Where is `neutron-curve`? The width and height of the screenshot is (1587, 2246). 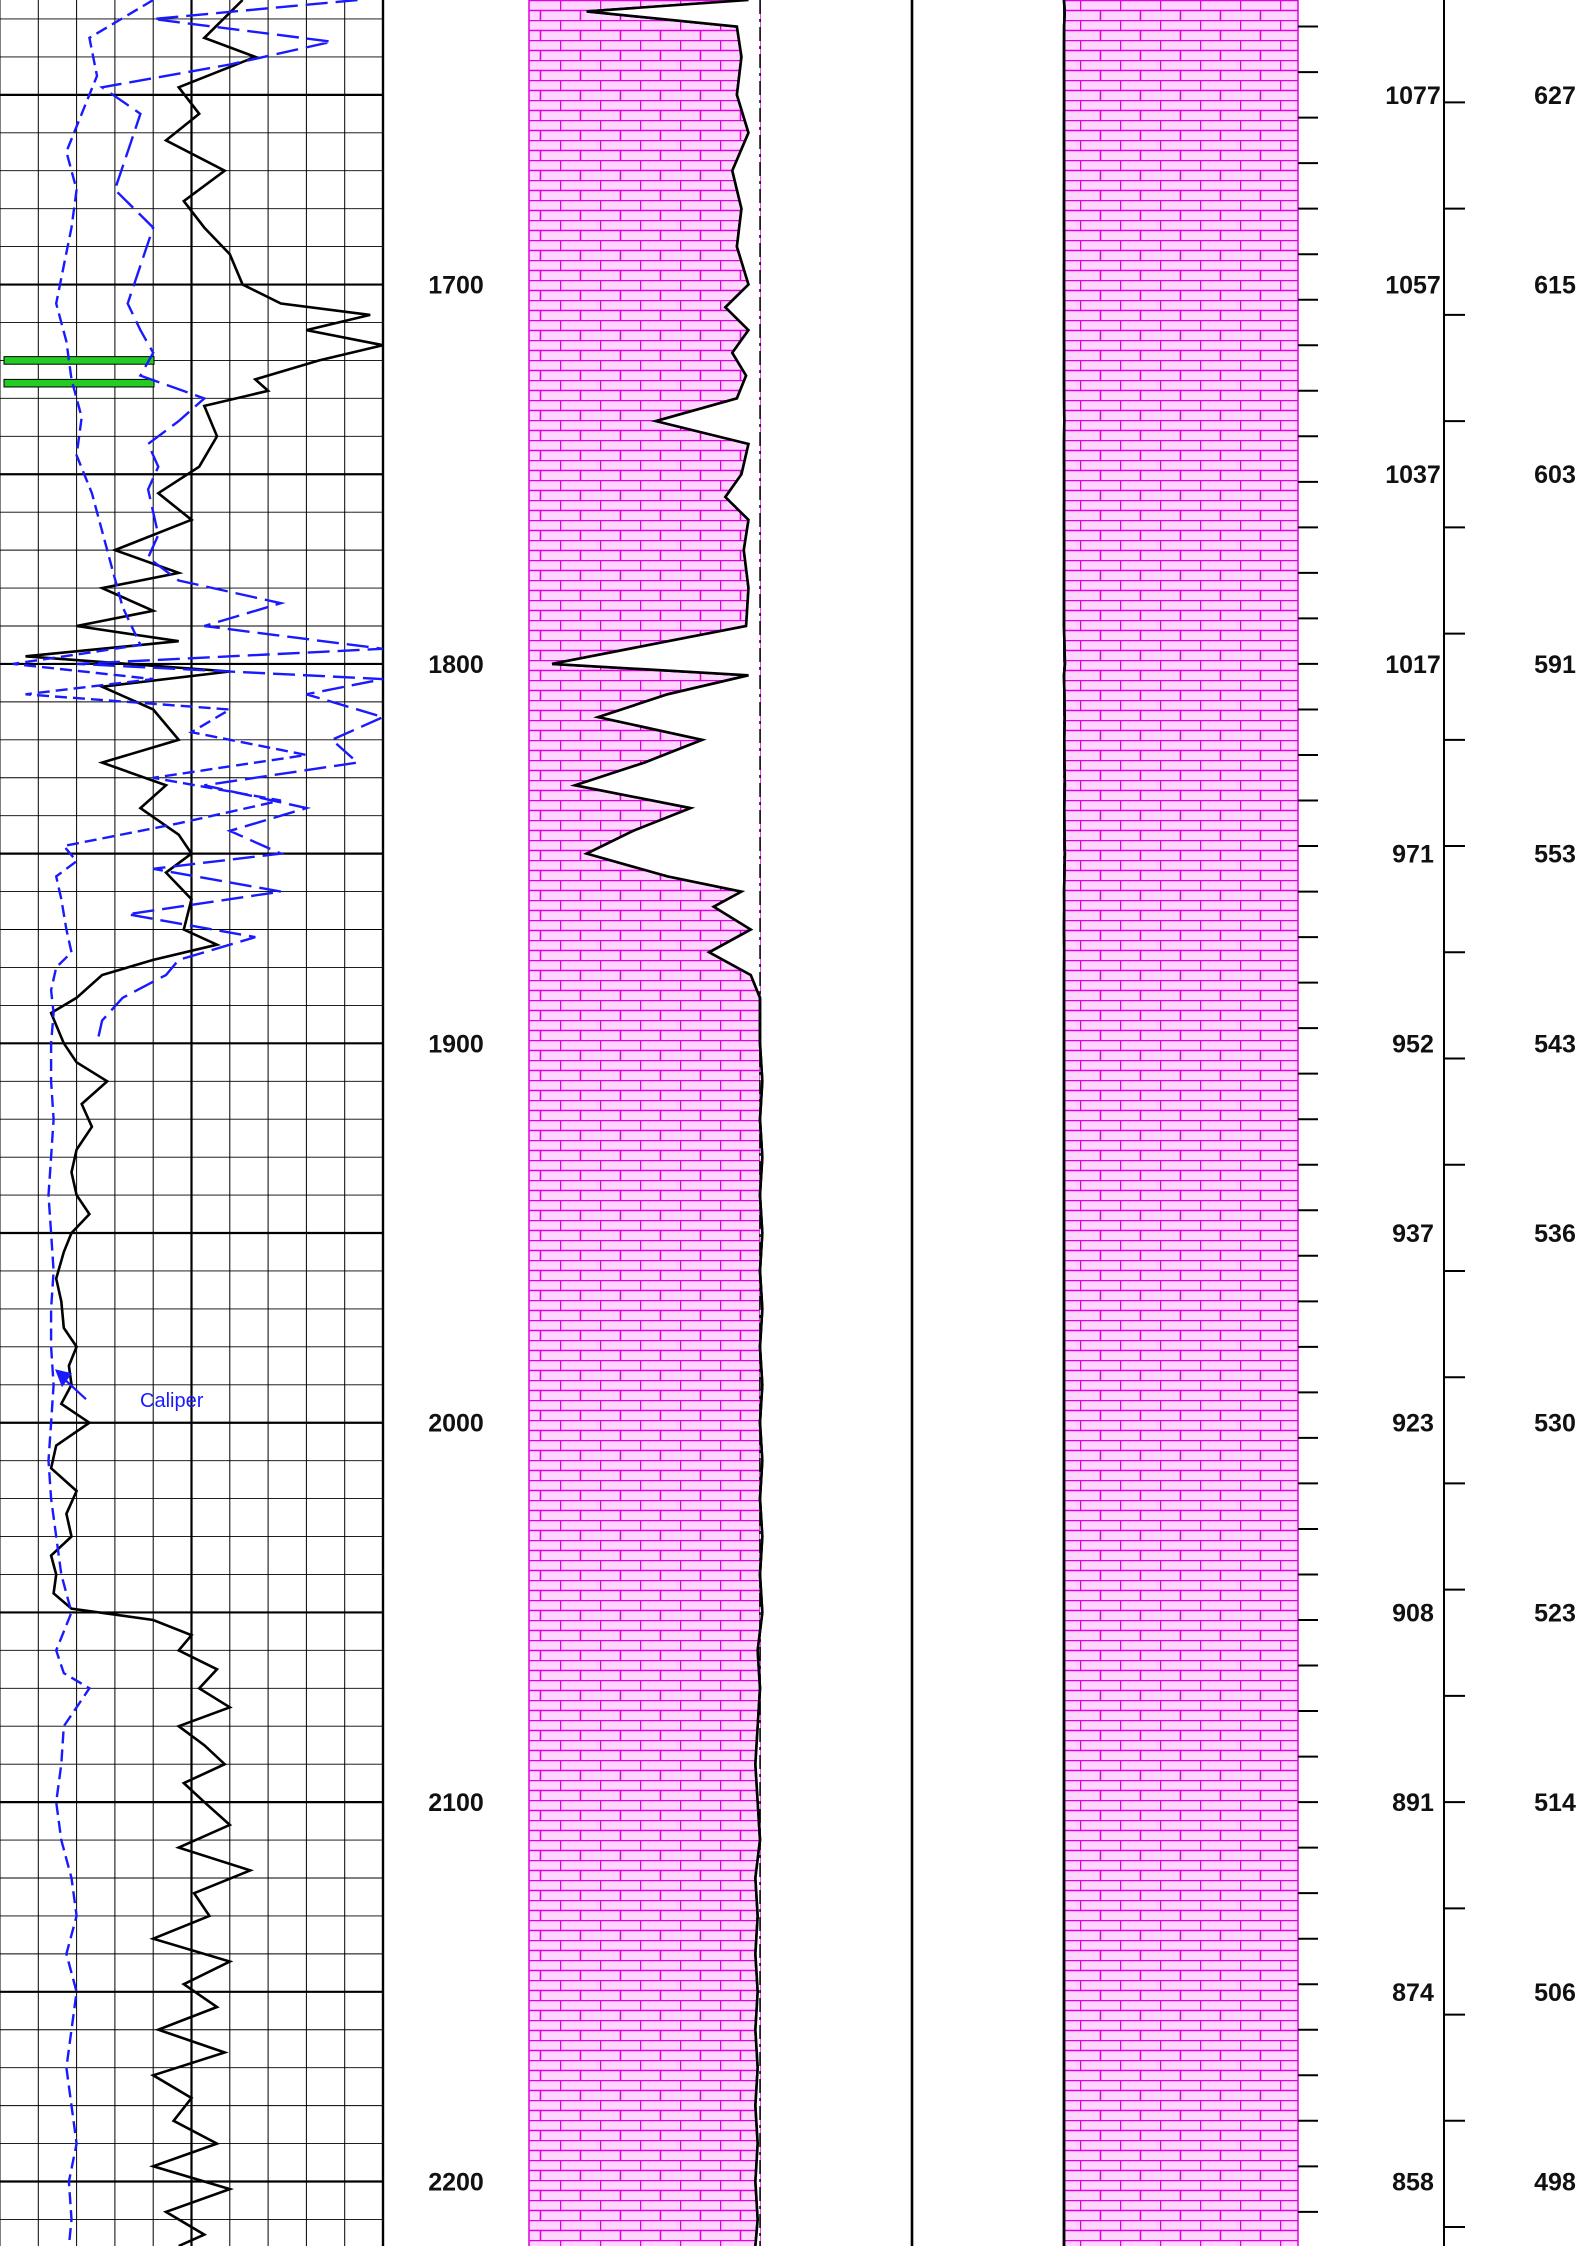 neutron-curve is located at coordinates (231, 522).